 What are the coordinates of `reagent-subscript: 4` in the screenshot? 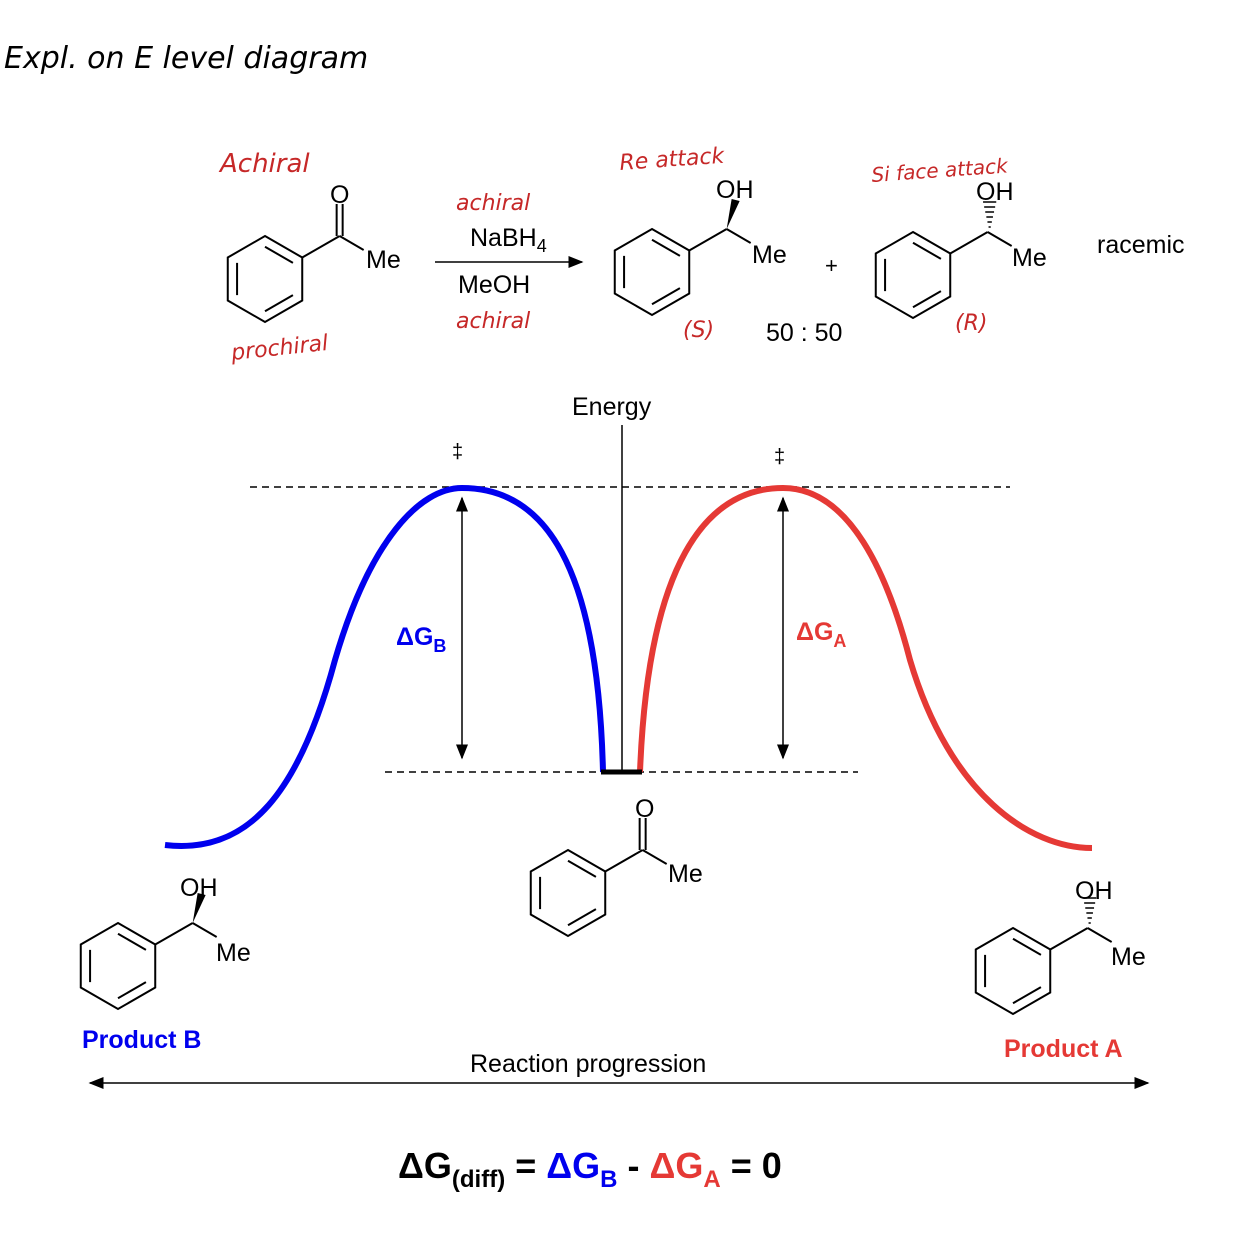 It's located at (542, 246).